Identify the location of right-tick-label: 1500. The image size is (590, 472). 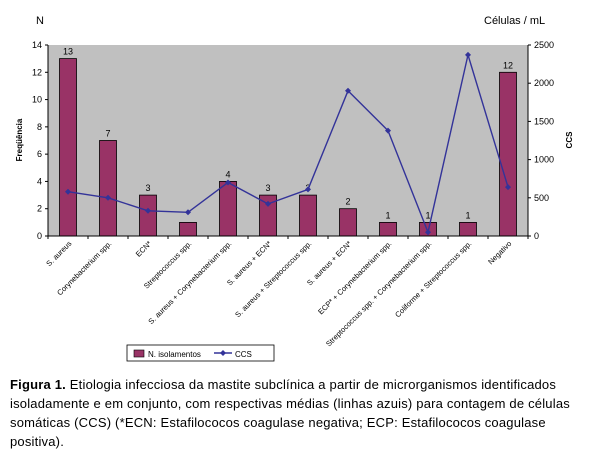
(544, 121).